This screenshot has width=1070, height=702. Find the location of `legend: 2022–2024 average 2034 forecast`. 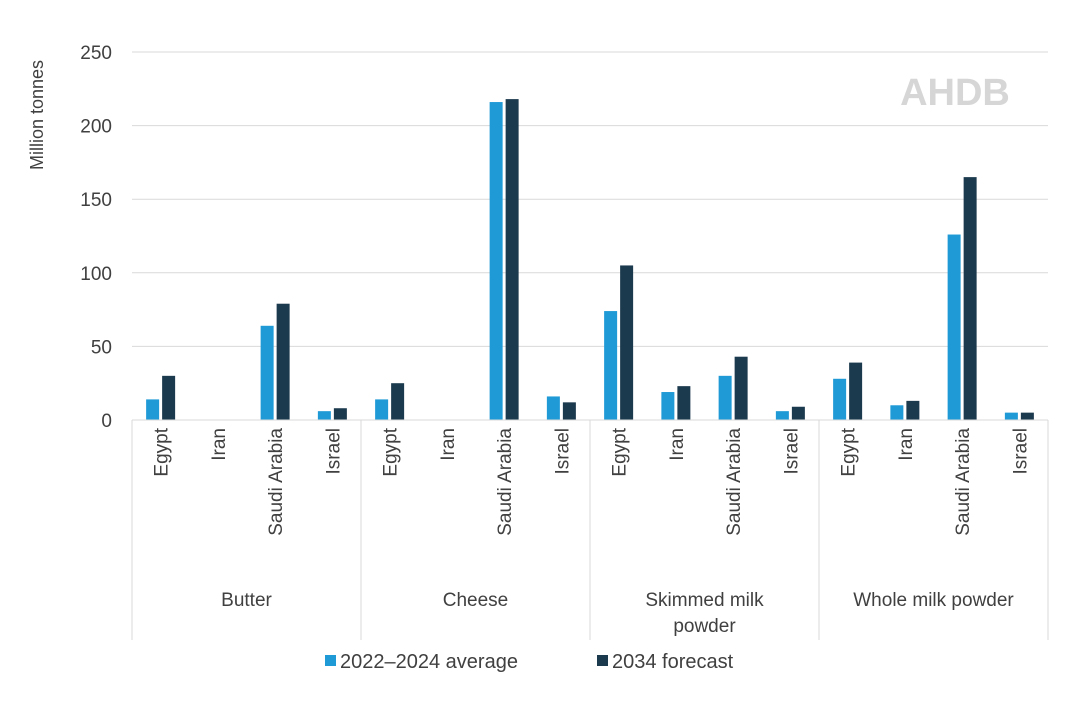

legend: 2022–2024 average 2034 forecast is located at coordinates (529, 662).